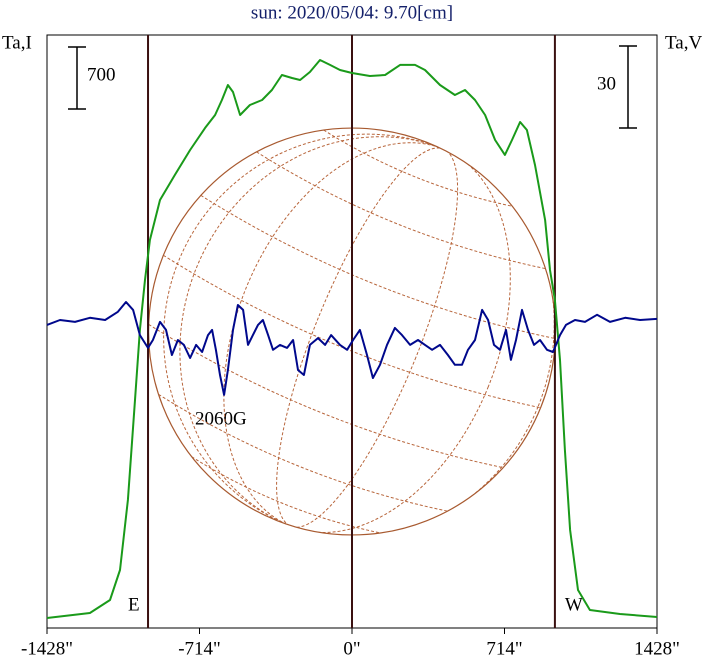 The image size is (708, 662). What do you see at coordinates (574, 604) in the screenshot?
I see `limb-label: W` at bounding box center [574, 604].